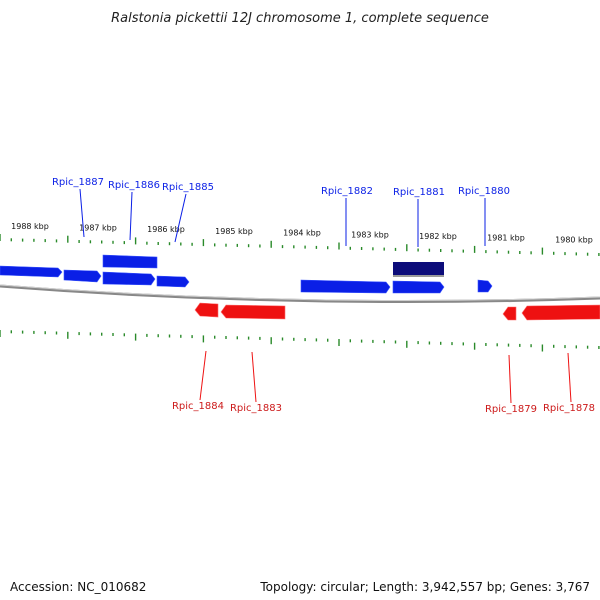  Describe the element at coordinates (30, 226) in the screenshot. I see `scale-tick-label: 1988 kbp` at that location.